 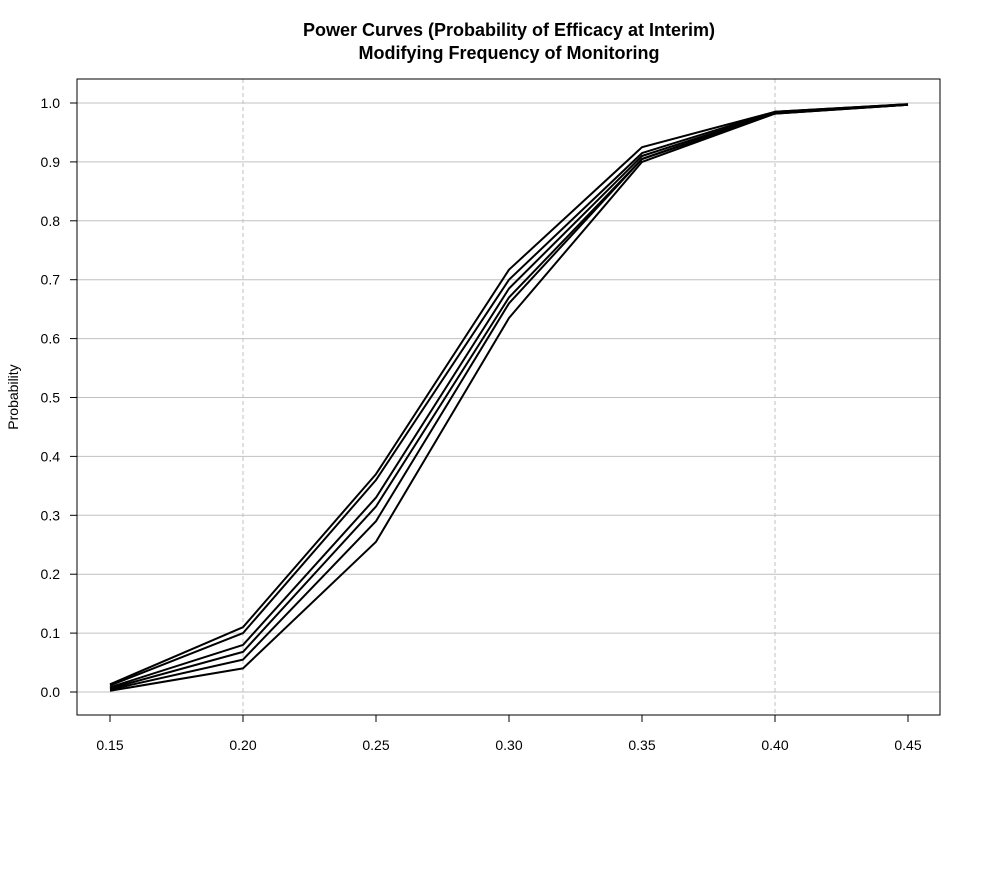 What do you see at coordinates (51, 339) in the screenshot?
I see `y-tick-label: 0.6` at bounding box center [51, 339].